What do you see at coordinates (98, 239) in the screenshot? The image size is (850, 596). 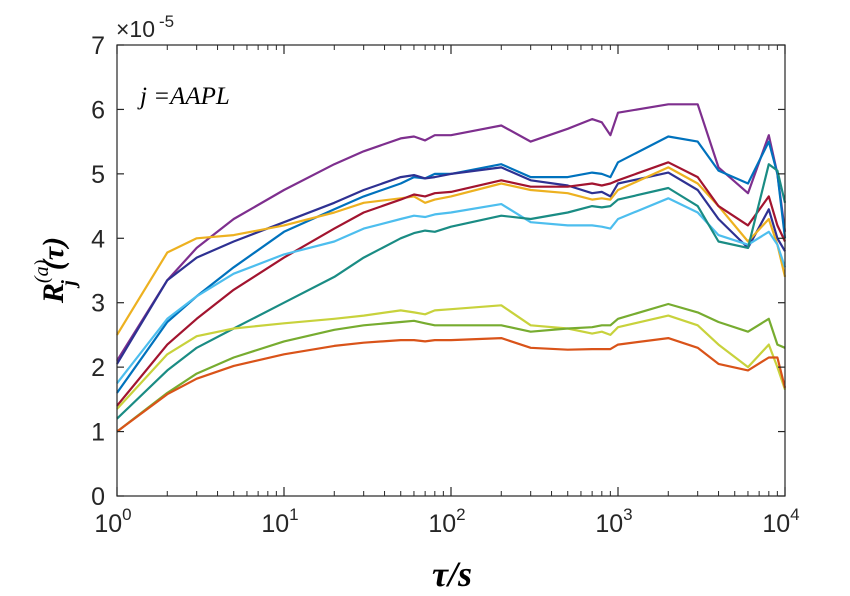 I see `y-tick-label-4: 4` at bounding box center [98, 239].